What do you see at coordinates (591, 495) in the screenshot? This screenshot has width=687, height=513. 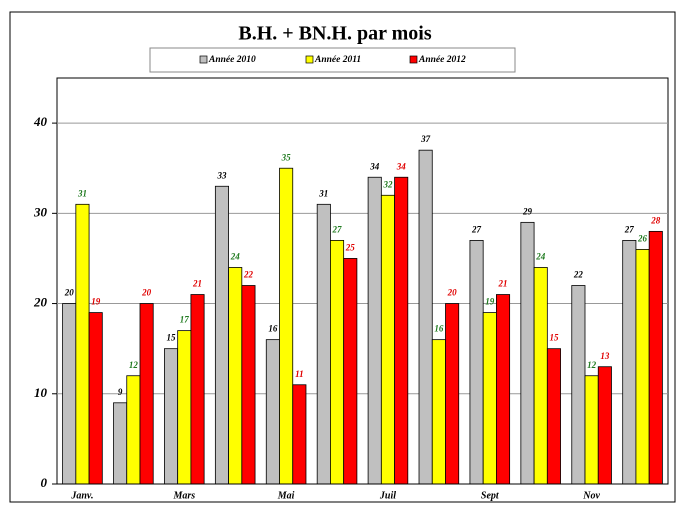 I see `x-tick-label: Nov` at bounding box center [591, 495].